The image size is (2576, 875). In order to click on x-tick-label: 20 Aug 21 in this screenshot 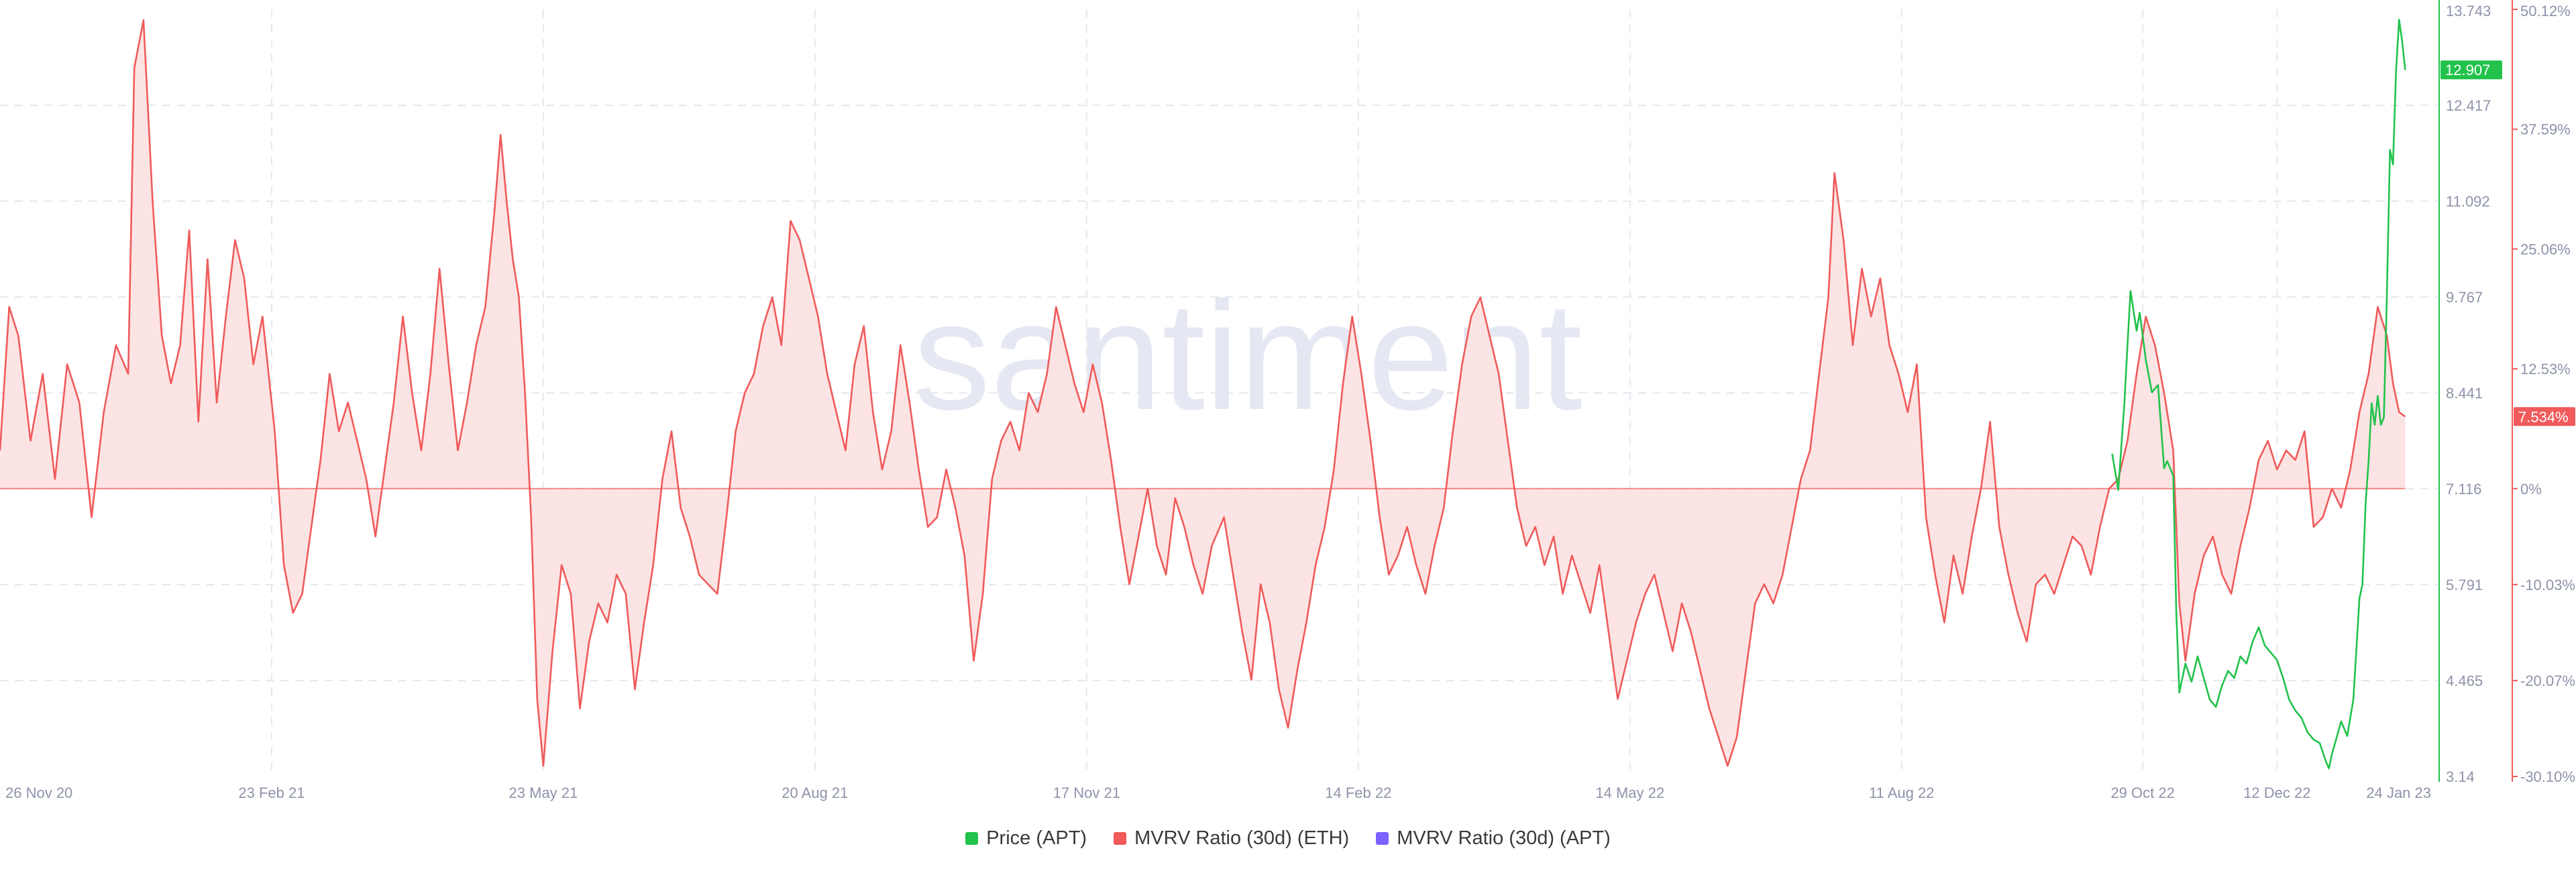, I will do `click(815, 792)`.